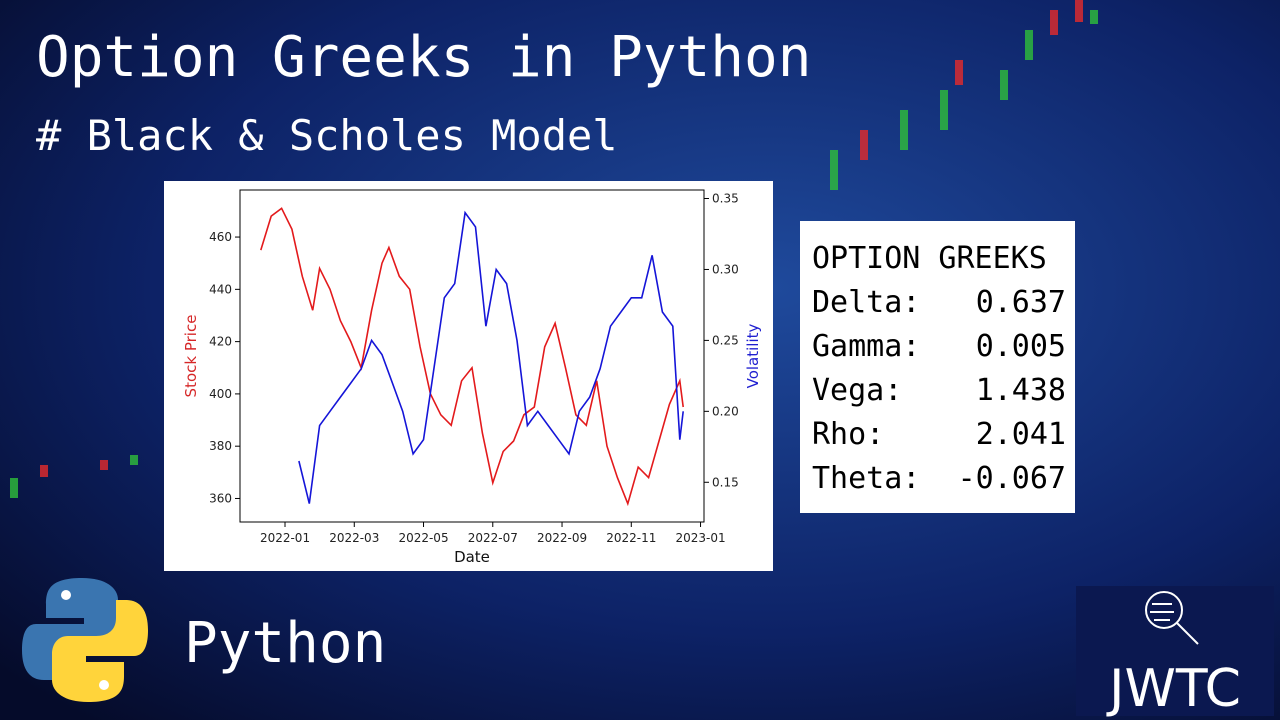  Describe the element at coordinates (1021, 302) in the screenshot. I see `greek-value: 0.637` at that location.